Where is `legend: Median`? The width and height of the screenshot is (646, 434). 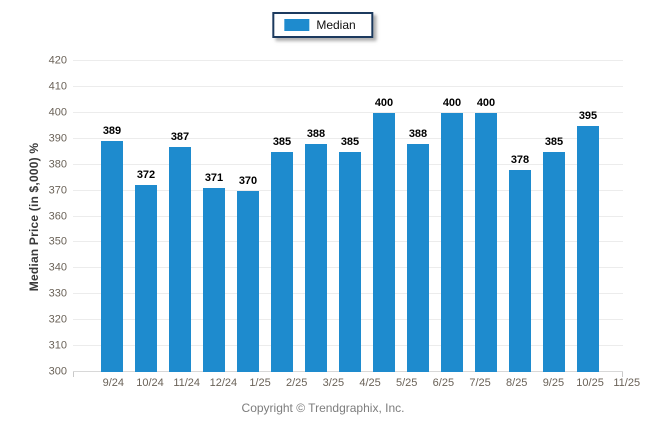
legend: Median is located at coordinates (323, 25).